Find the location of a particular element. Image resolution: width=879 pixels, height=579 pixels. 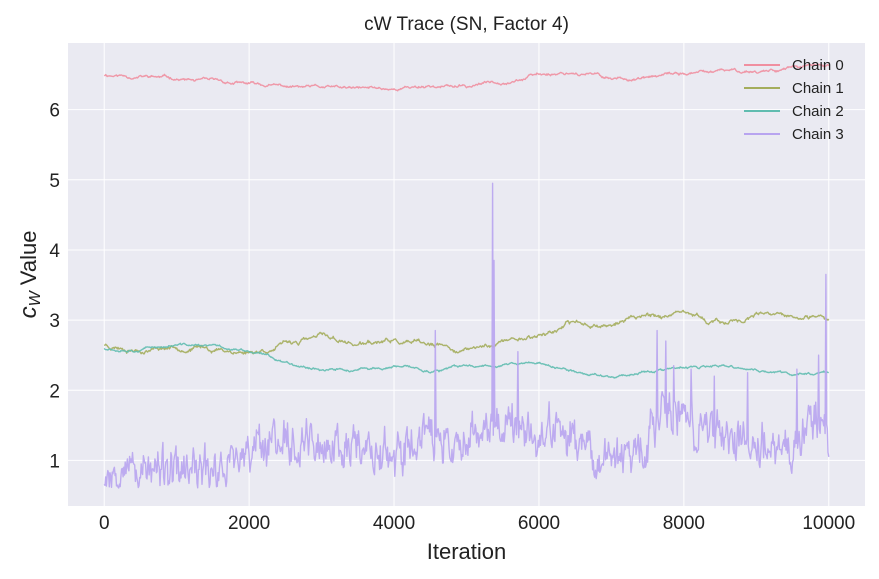

legend-label: Chain 0 is located at coordinates (818, 65).